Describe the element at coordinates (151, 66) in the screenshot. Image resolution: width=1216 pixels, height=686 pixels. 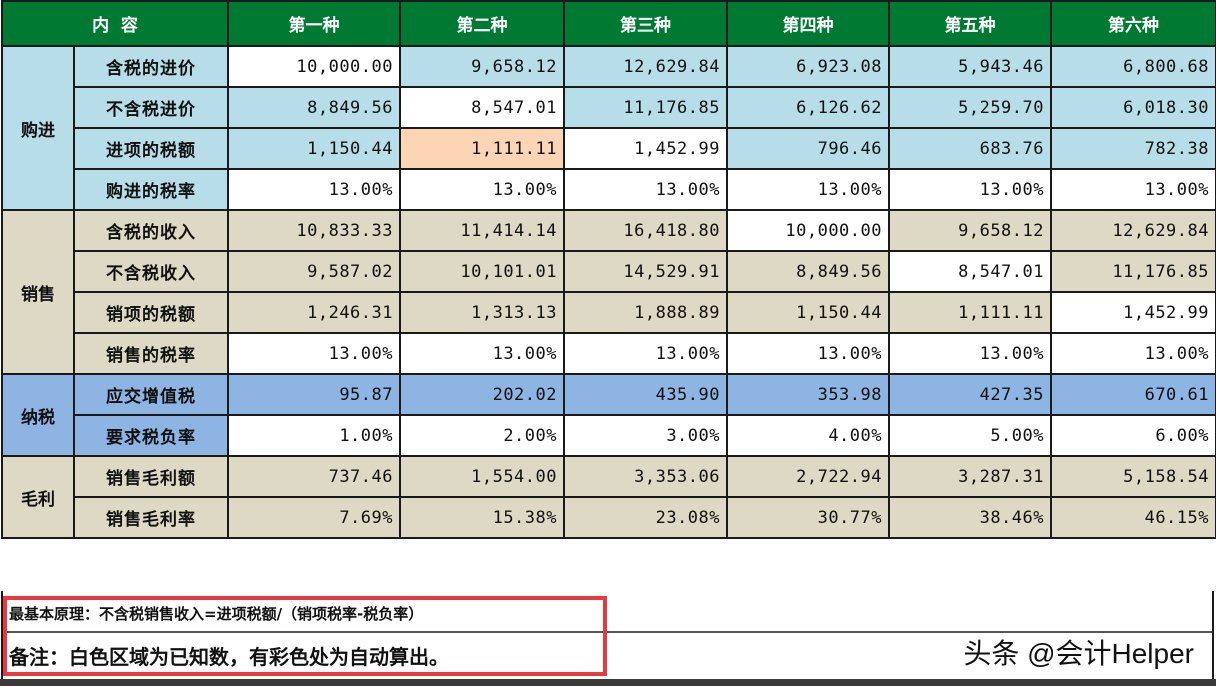
I see `row-label: 含税的进价` at that location.